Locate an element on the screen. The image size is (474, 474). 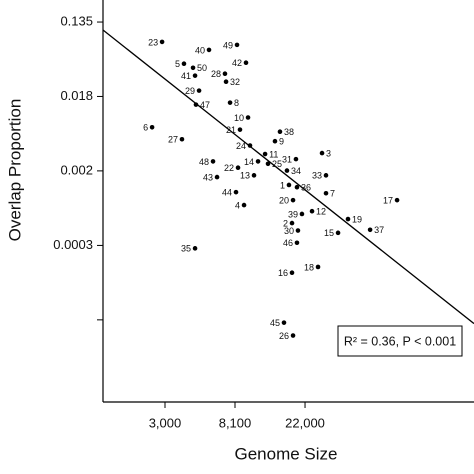
point-label: 36 is located at coordinates (306, 188).